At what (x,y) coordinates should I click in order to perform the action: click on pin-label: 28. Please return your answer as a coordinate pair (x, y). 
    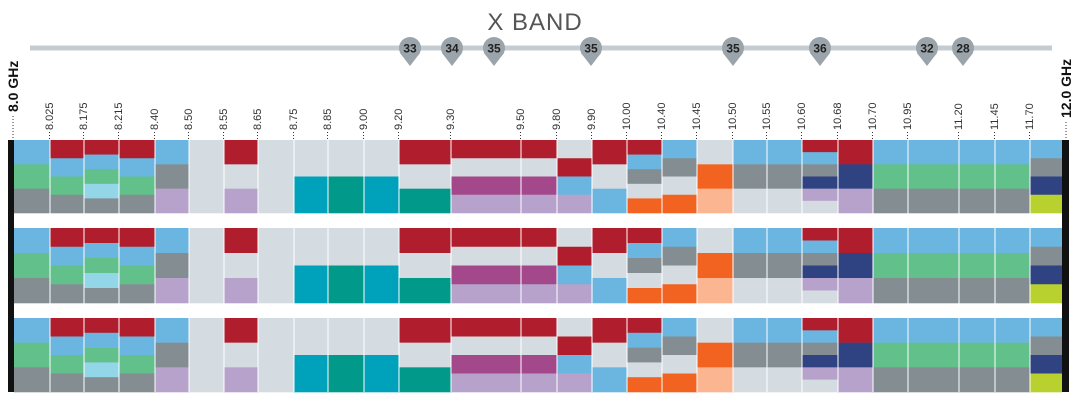
    Looking at the image, I should click on (963, 49).